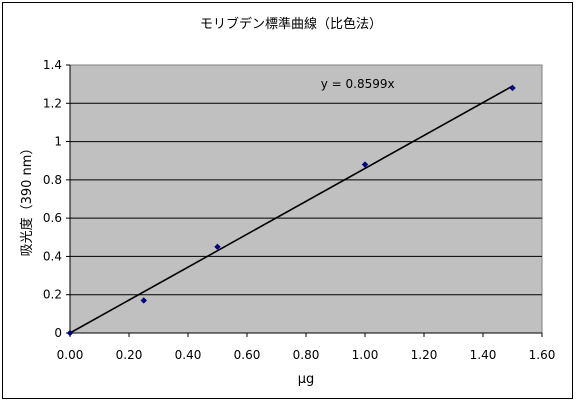 The width and height of the screenshot is (577, 403). I want to click on y-tick-label: 1, so click(58, 142).